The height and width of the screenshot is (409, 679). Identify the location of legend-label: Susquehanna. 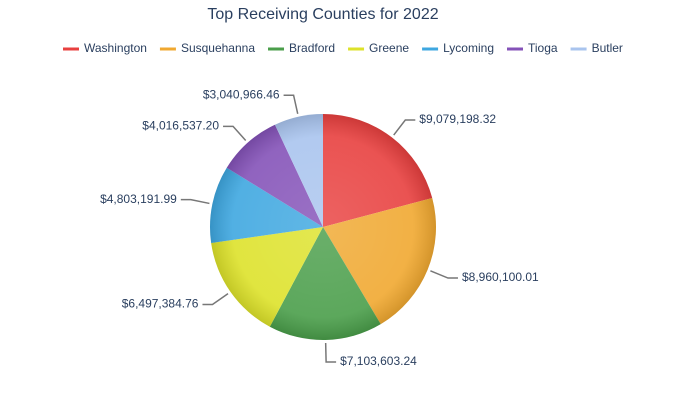
(218, 48).